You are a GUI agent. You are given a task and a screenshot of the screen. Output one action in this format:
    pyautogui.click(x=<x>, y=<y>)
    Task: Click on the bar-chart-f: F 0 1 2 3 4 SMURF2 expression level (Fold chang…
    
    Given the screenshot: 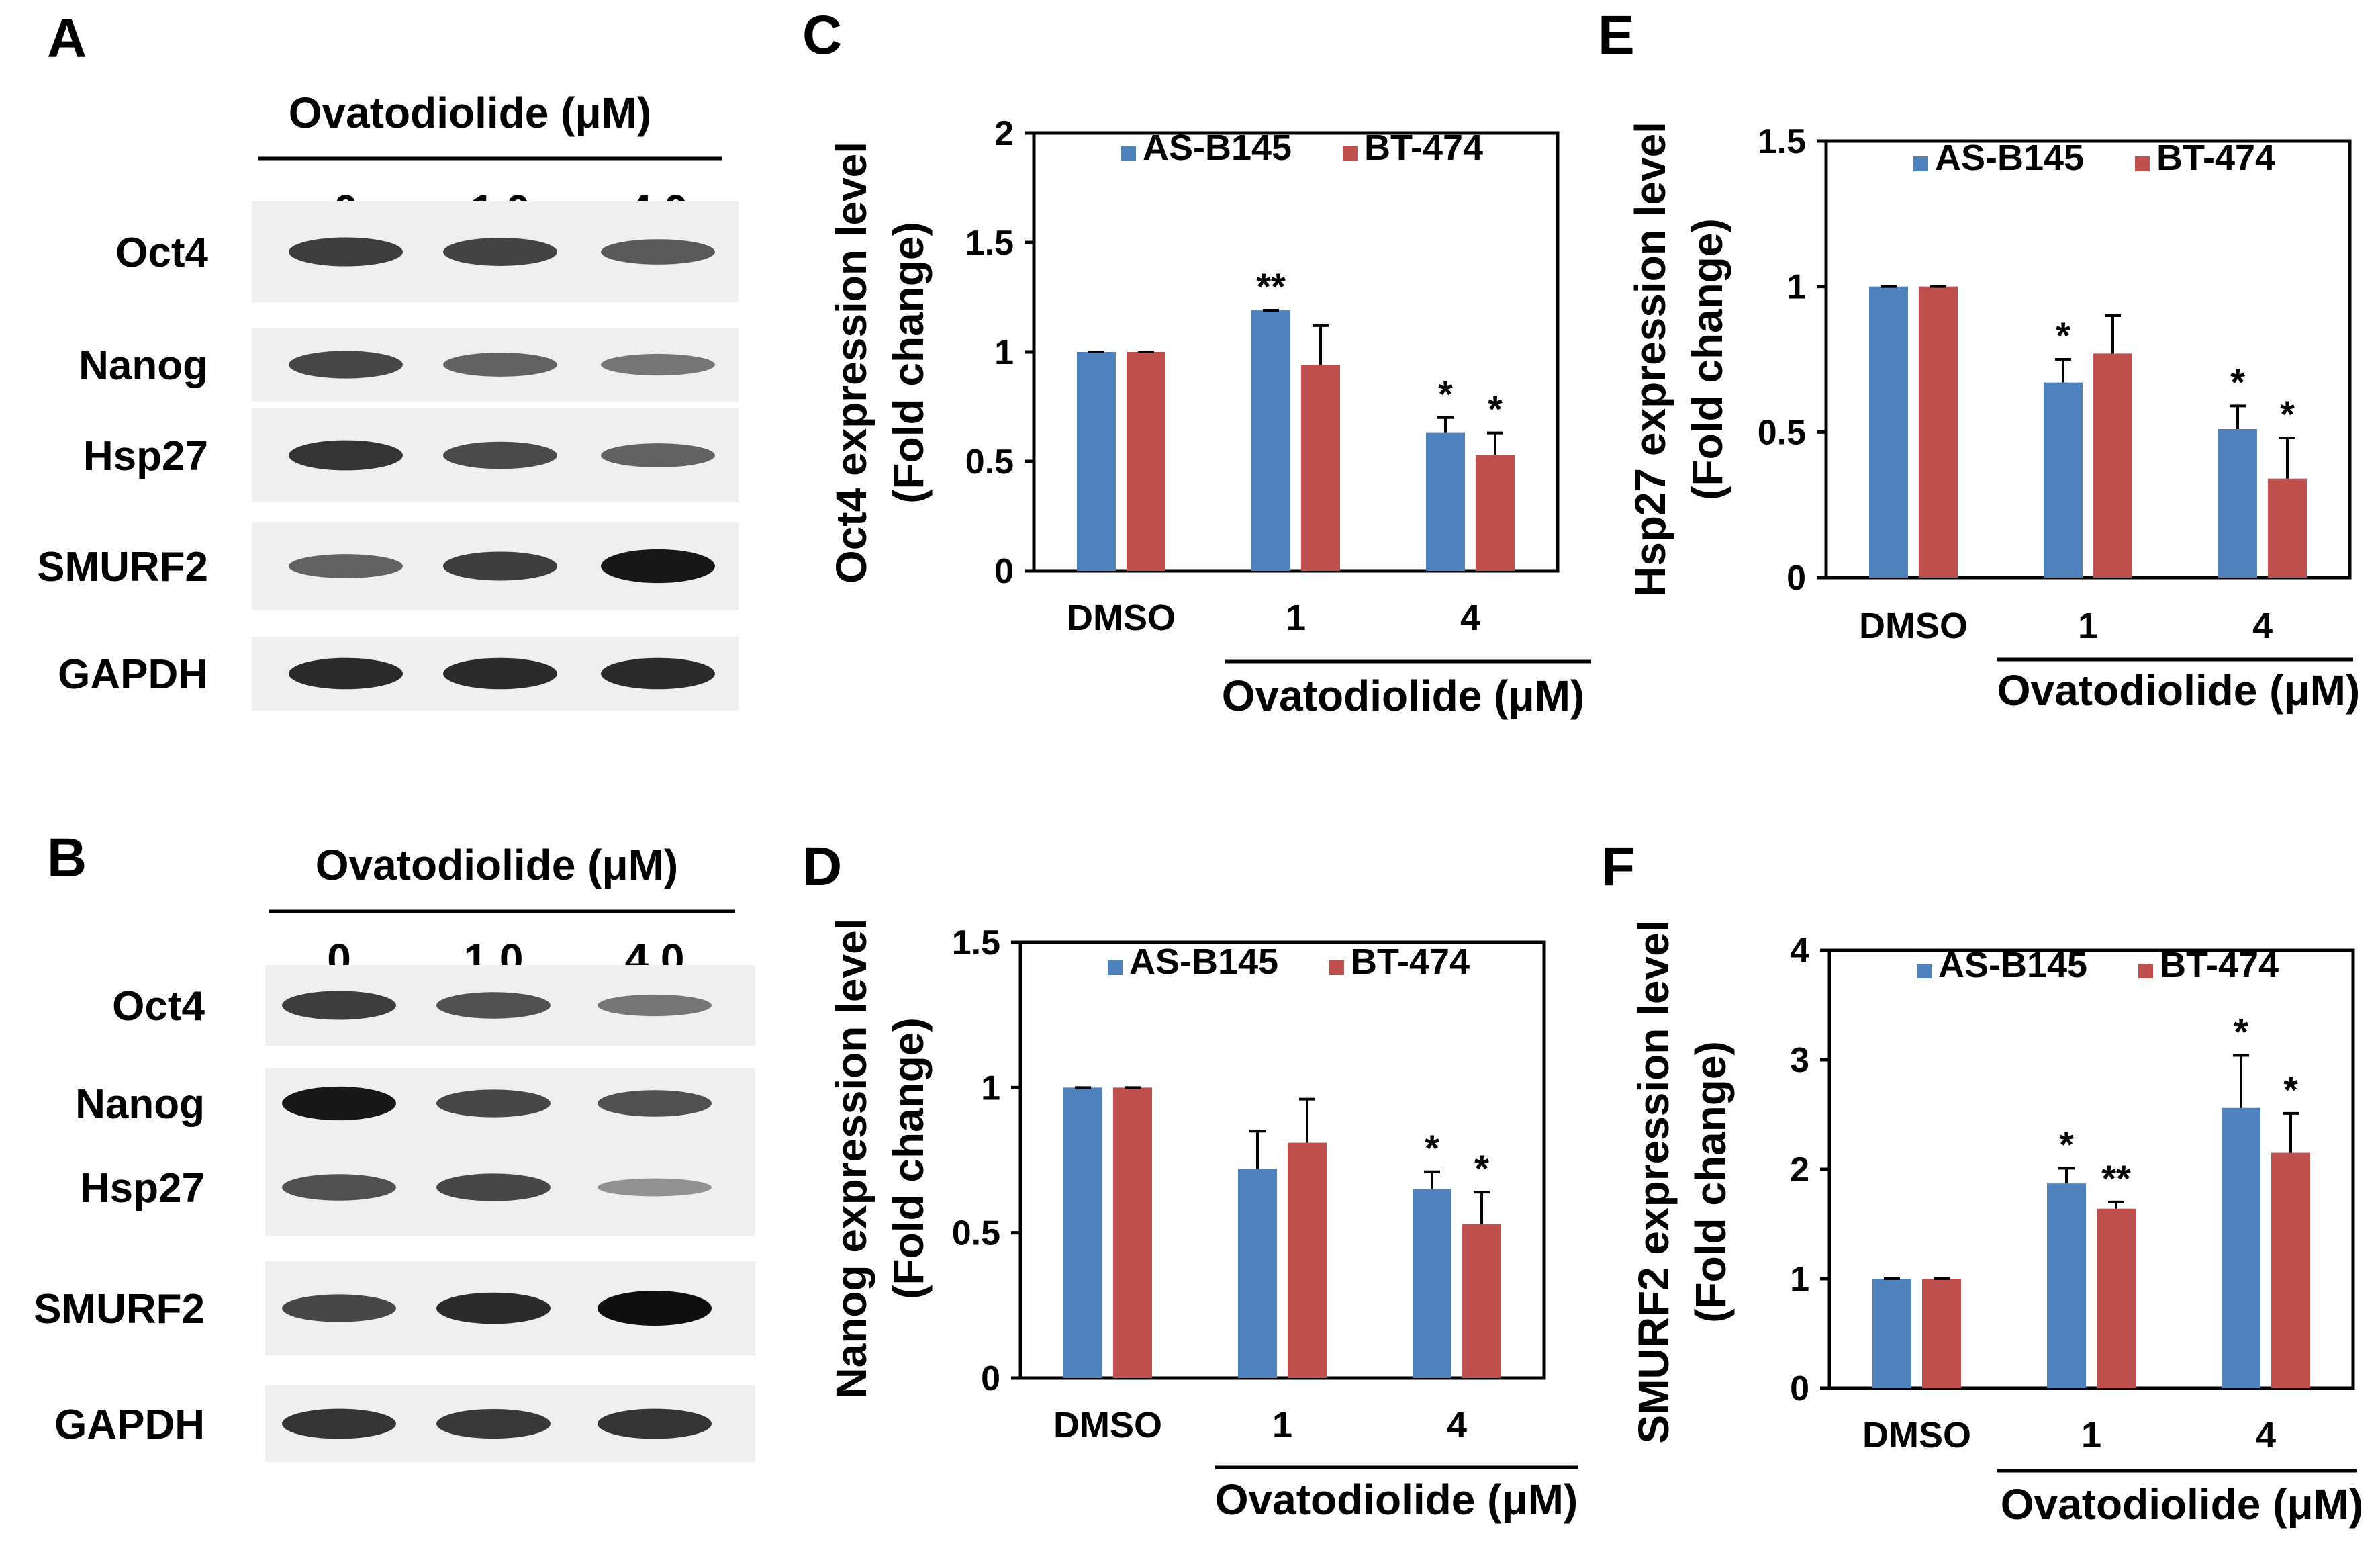 What is the action you would take?
    pyautogui.click(x=1982, y=1182)
    